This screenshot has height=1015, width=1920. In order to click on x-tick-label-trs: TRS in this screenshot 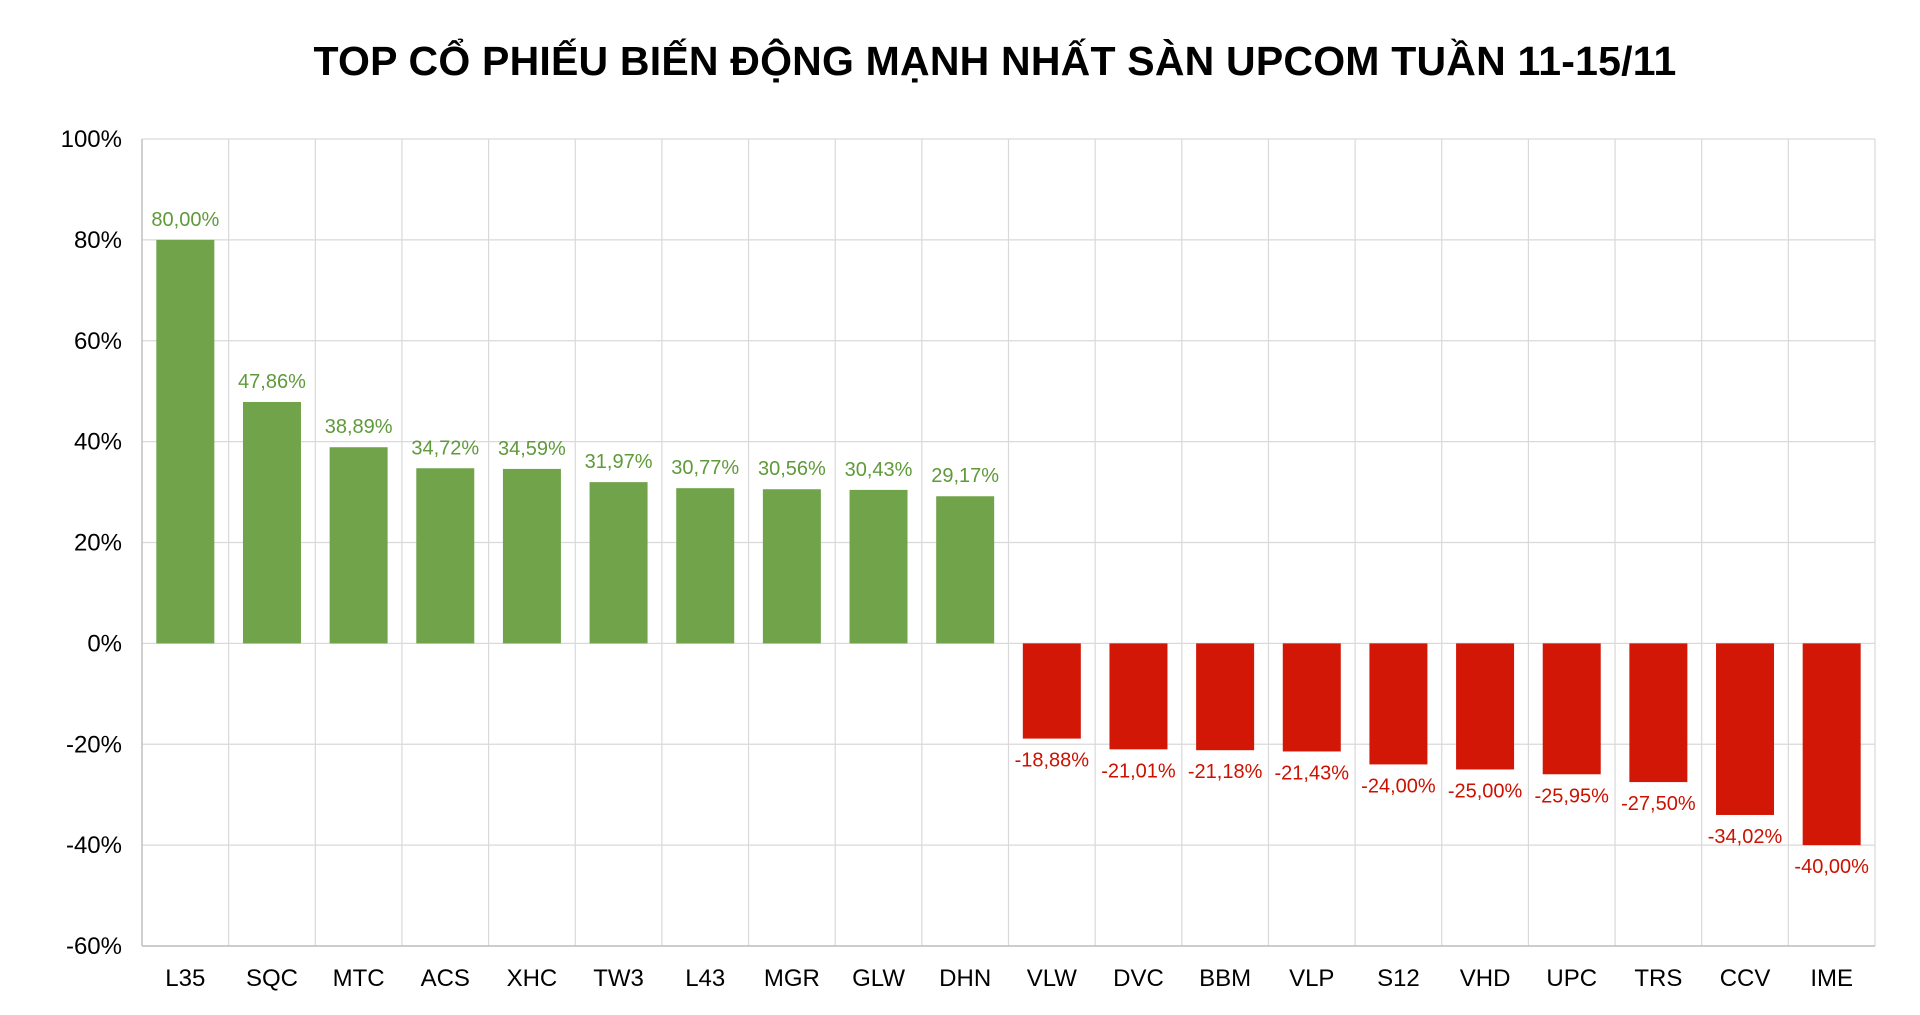, I will do `click(1658, 978)`.